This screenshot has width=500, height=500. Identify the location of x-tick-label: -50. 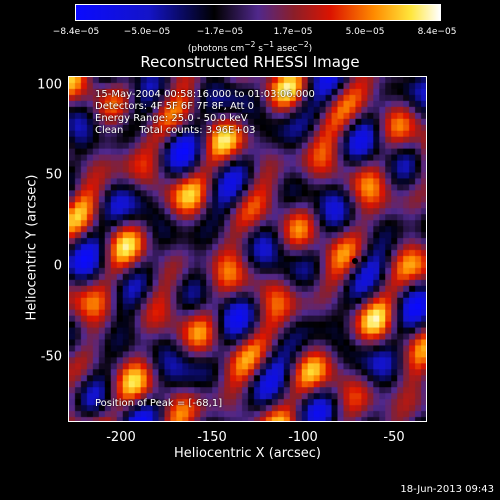
(394, 437).